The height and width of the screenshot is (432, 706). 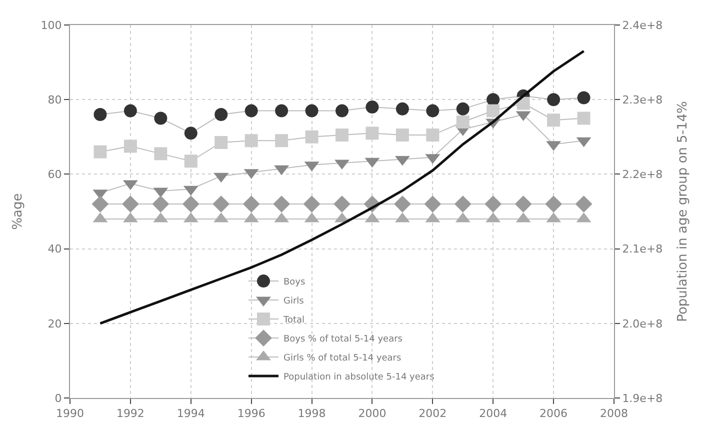 I want to click on y2-tick-label: 2.1e+8, so click(x=642, y=249).